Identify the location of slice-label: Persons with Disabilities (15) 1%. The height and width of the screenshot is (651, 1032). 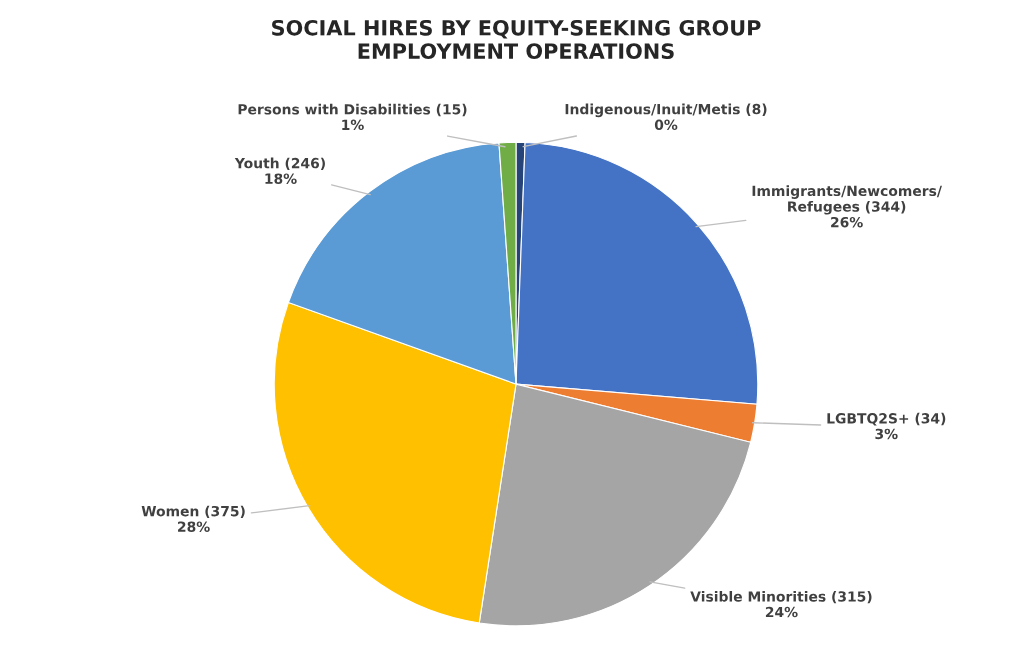
(352, 117).